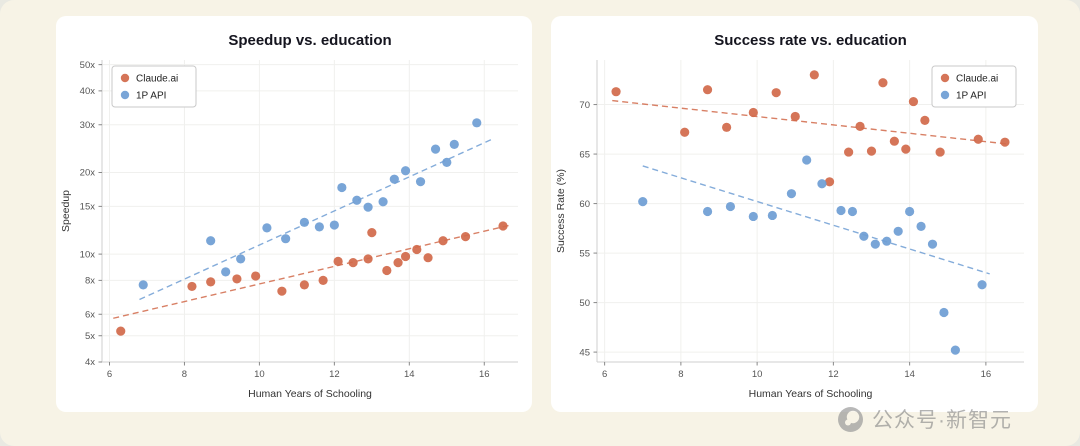  What do you see at coordinates (88, 125) in the screenshot?
I see `y-tick-label: 30x` at bounding box center [88, 125].